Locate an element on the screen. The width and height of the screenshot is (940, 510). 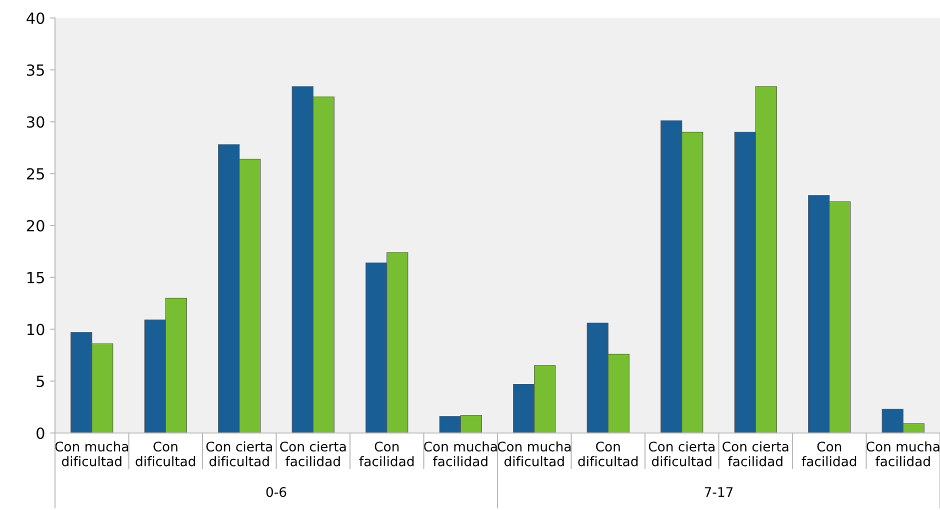
y-tick-label: 25 is located at coordinates (35, 174).